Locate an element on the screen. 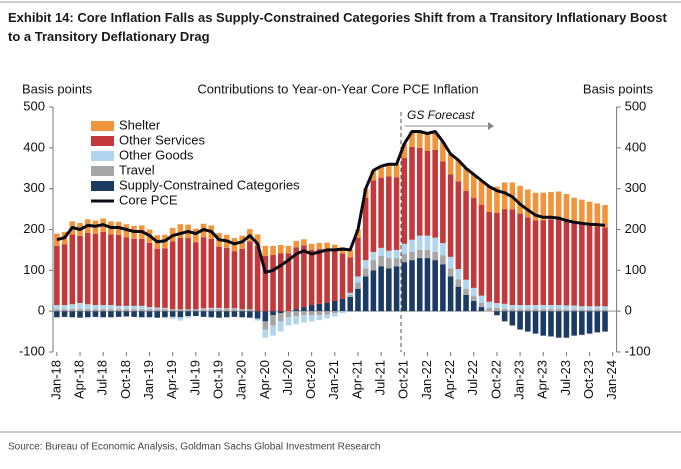 Image resolution: width=681 pixels, height=469 pixels. x-tick-label: Jan-24 is located at coordinates (611, 380).